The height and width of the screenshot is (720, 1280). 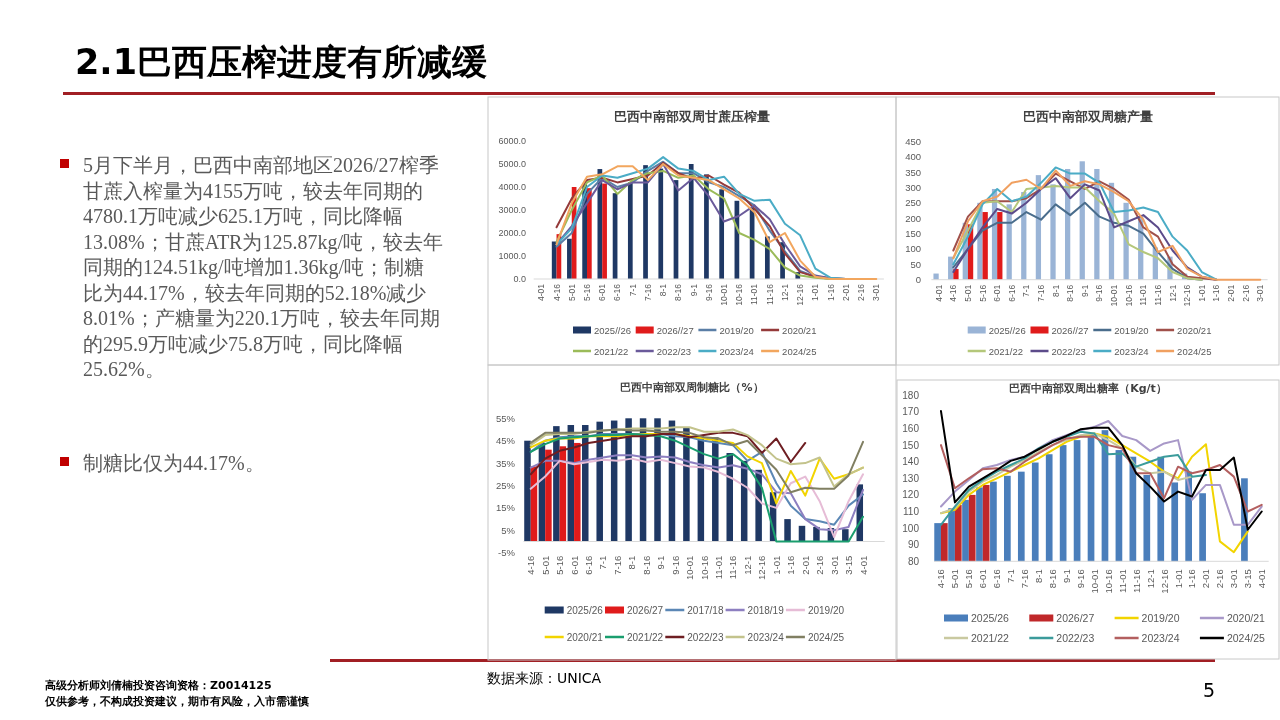 I want to click on chart-title: 巴西中南部双周糖产量, so click(x=1087, y=116).